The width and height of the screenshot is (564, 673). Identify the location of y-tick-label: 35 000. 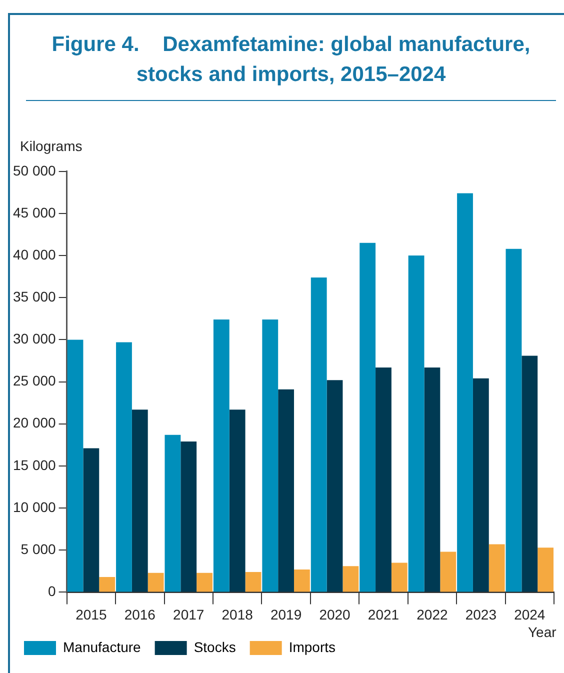
(34, 296).